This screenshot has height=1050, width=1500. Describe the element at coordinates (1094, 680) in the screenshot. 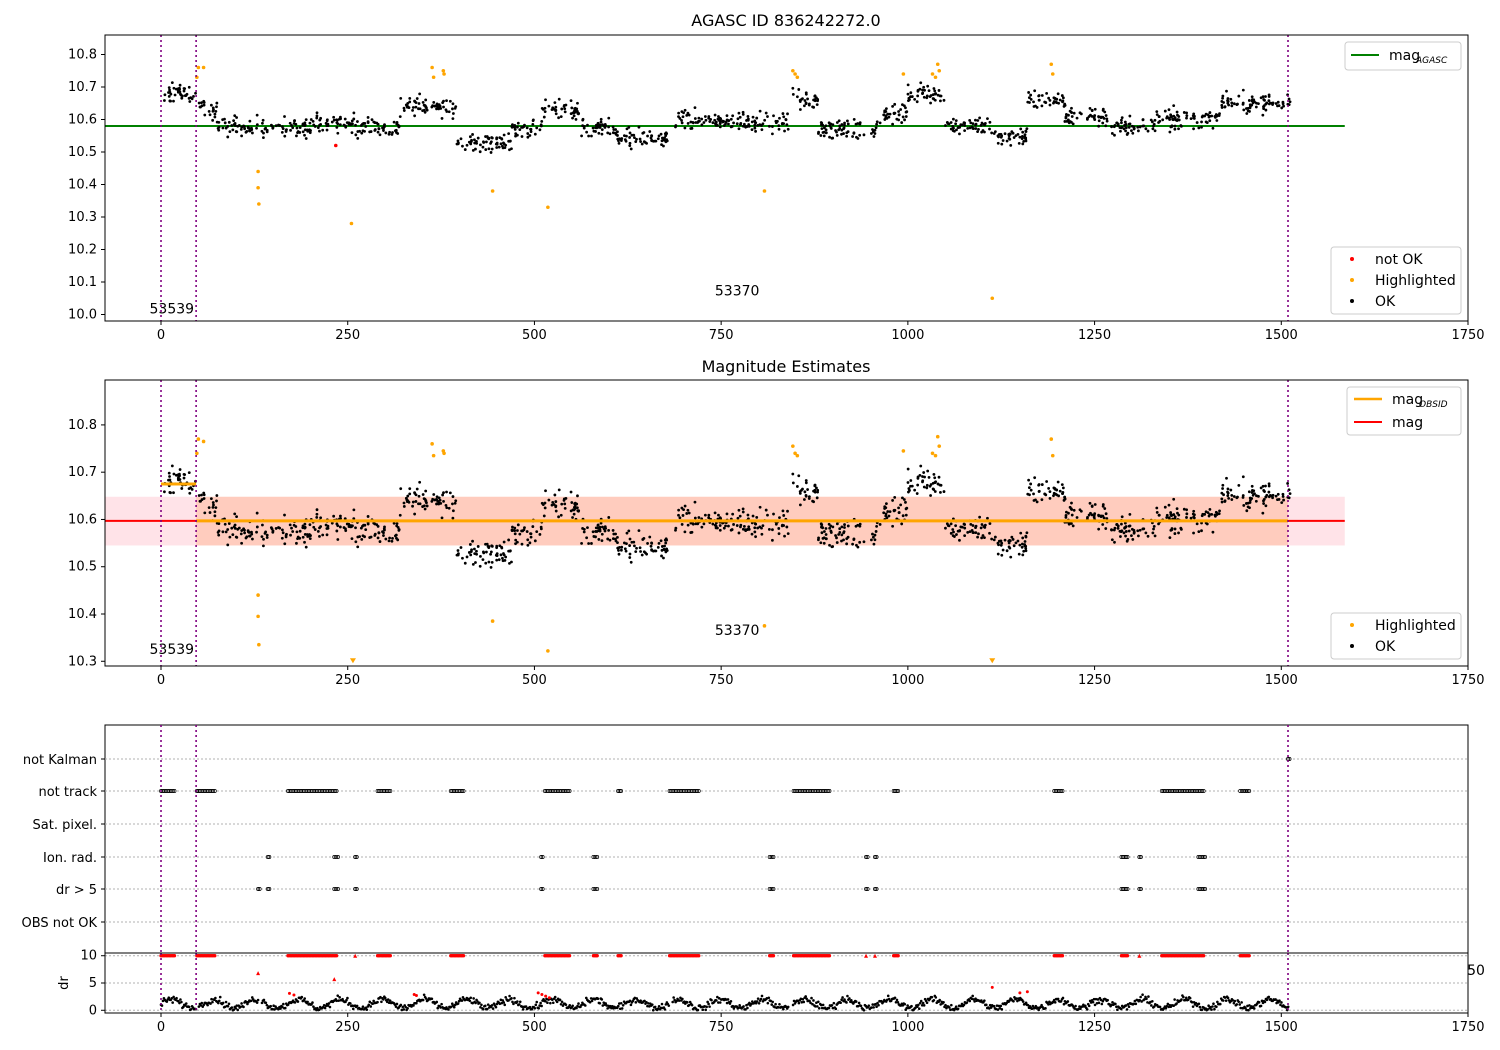

I see `x-tick-label: 1250` at that location.